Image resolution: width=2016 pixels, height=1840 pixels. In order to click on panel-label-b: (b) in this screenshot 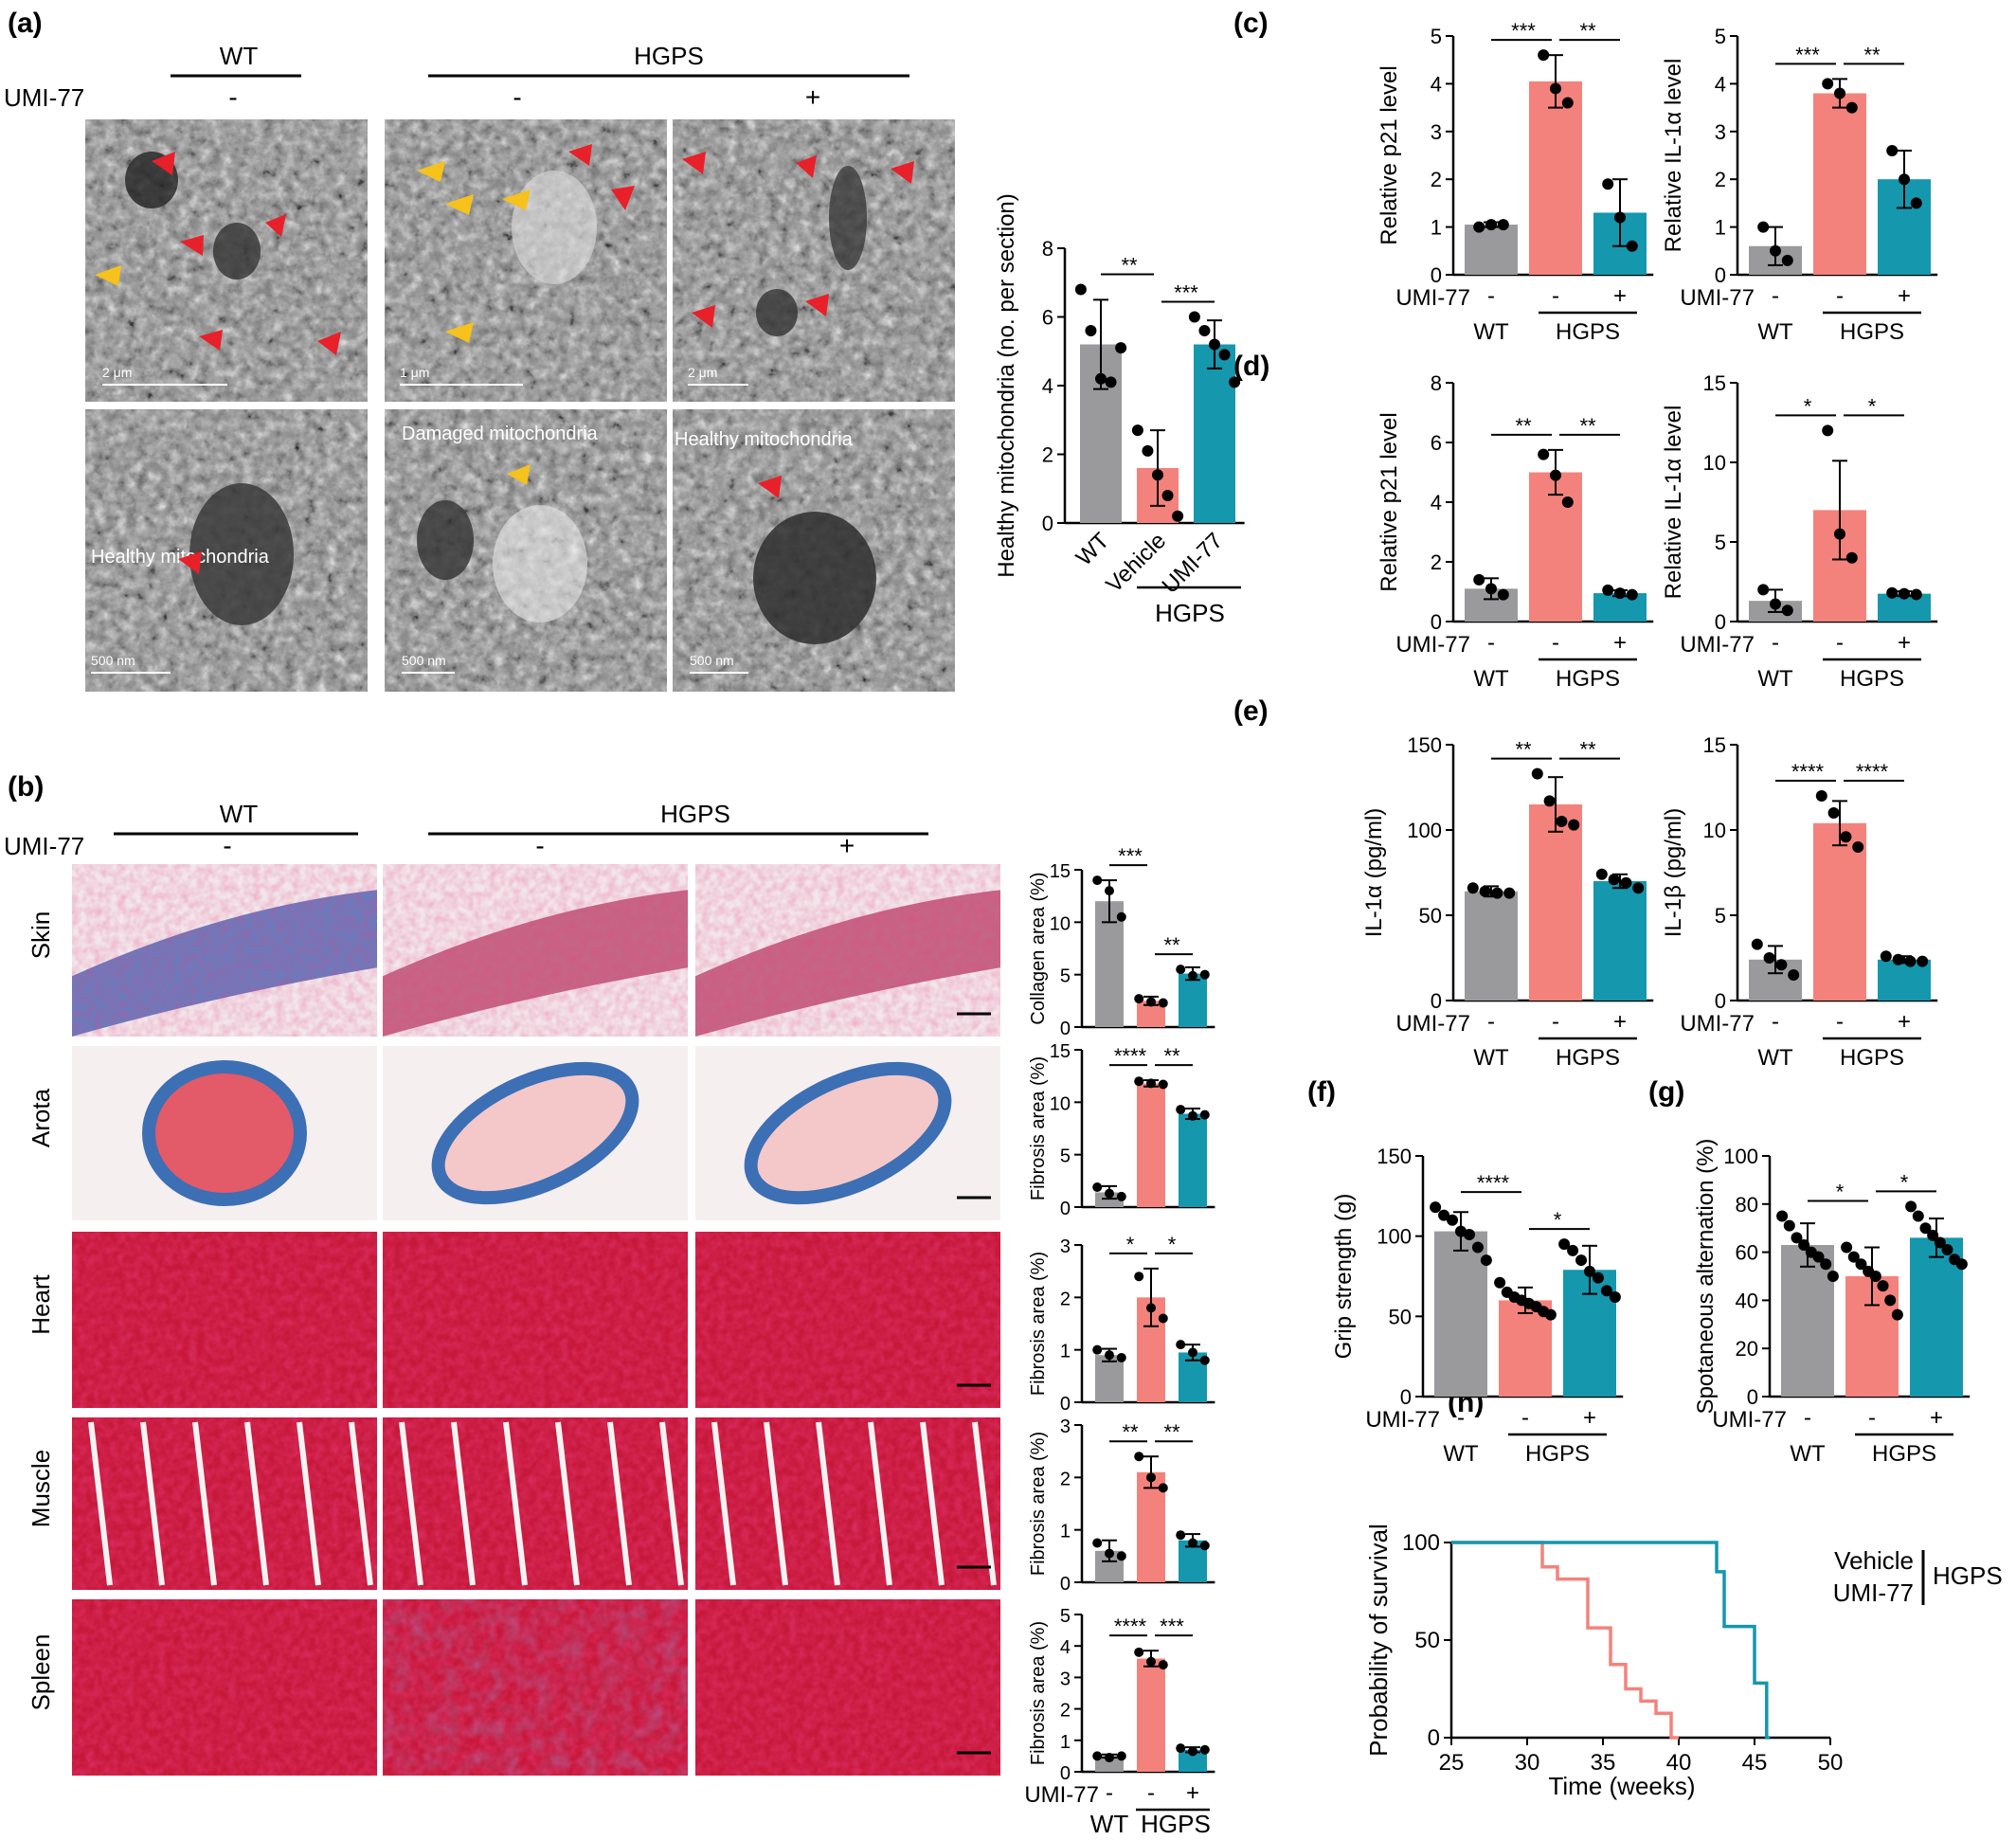, I will do `click(26, 787)`.